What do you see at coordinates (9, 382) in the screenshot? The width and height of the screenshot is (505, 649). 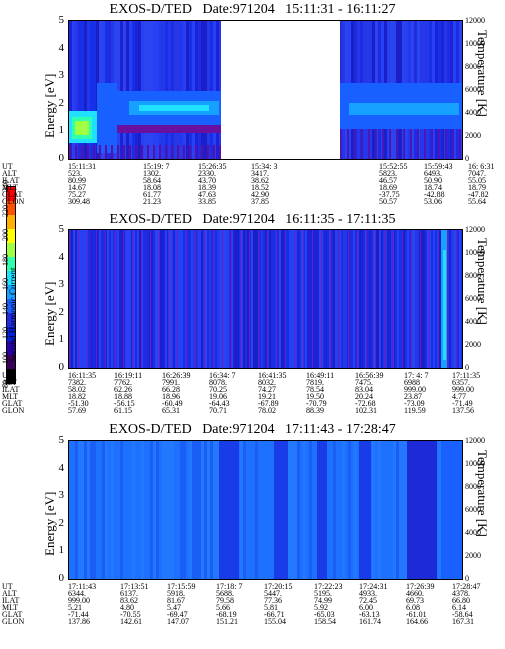 I see `ephemeris-row-label: ALT` at bounding box center [9, 382].